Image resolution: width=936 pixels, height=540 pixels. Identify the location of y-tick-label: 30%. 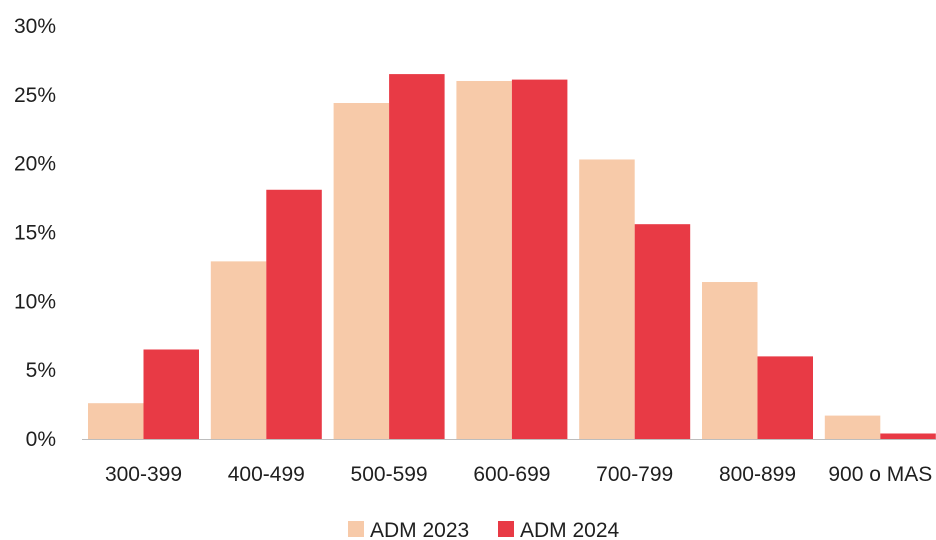
(35, 26).